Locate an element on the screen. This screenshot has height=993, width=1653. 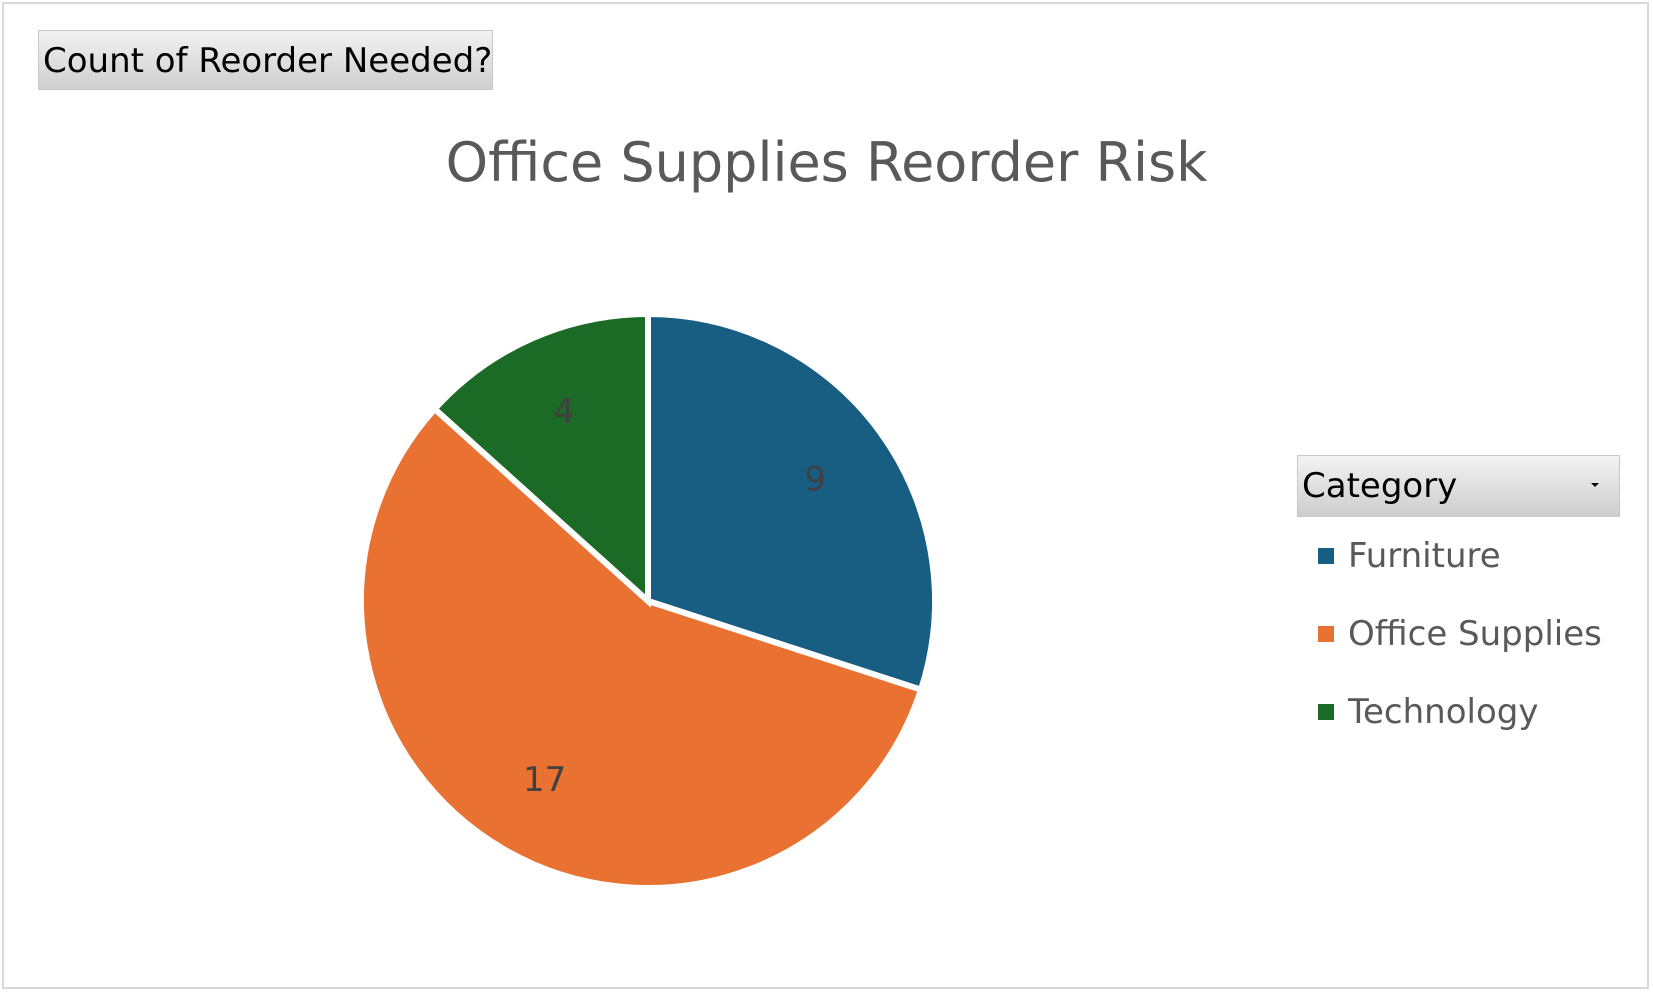
data-label-technology: 4 is located at coordinates (564, 412).